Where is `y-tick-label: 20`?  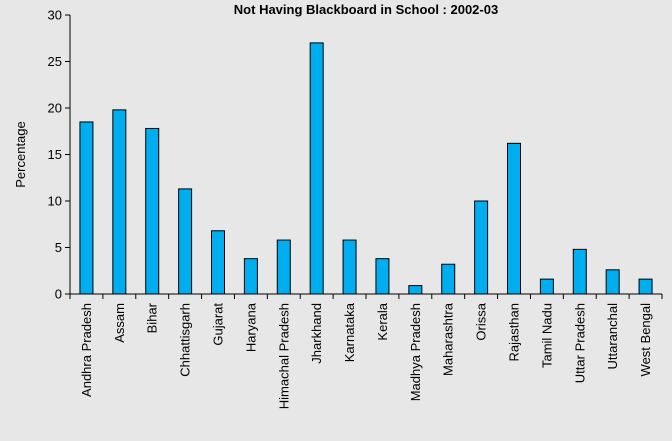
y-tick-label: 20 is located at coordinates (55, 108).